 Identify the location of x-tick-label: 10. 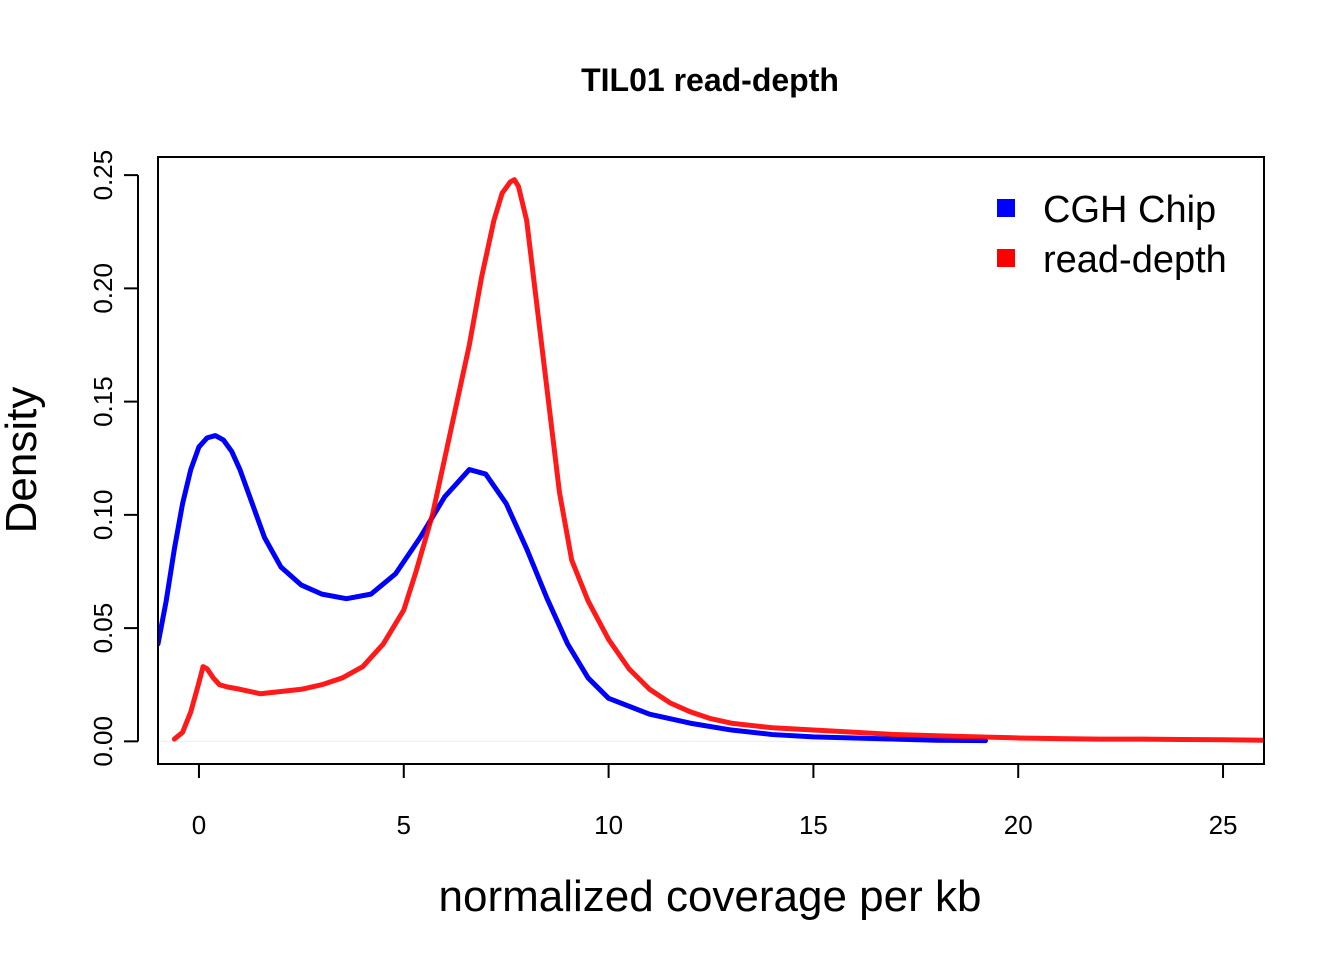
(608, 825).